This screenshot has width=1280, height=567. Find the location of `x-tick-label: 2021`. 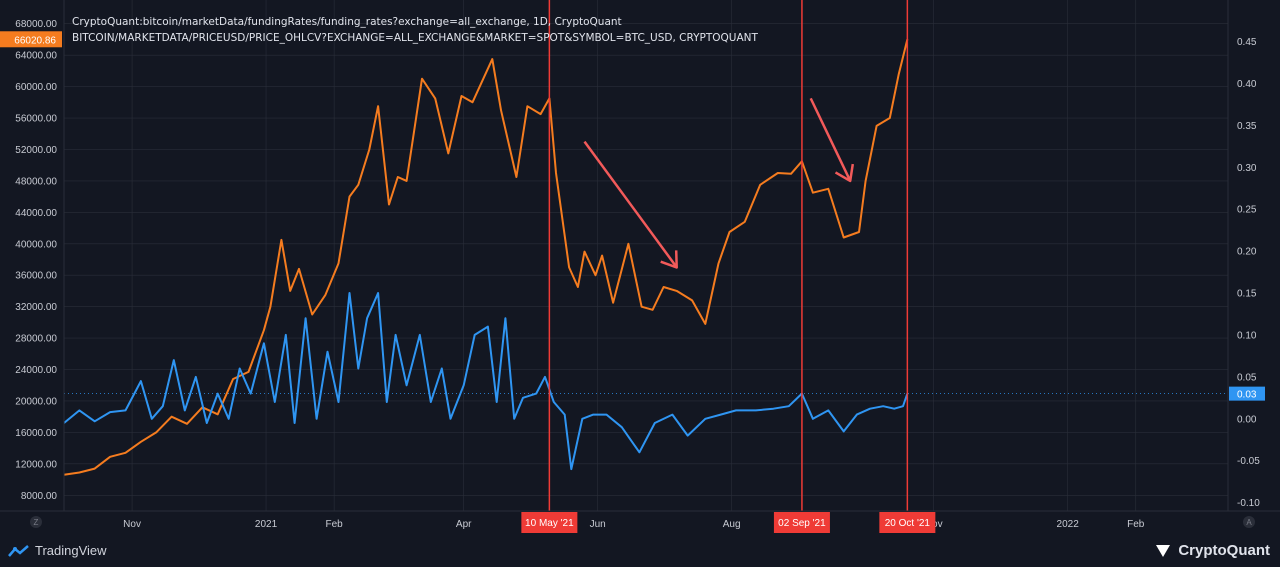

x-tick-label: 2021 is located at coordinates (266, 524).